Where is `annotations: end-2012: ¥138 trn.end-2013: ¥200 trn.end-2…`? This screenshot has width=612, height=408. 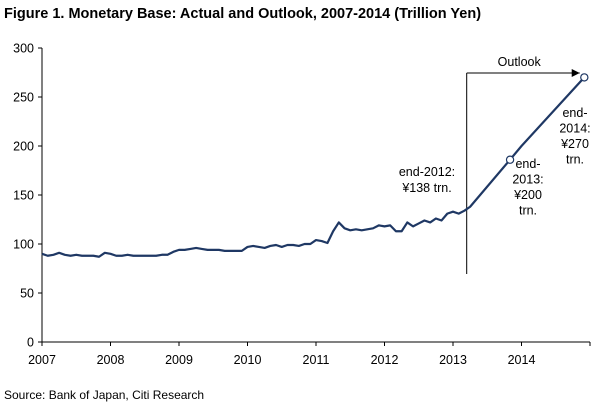
annotations: end-2012: ¥138 trn.end-2013: ¥200 trn.end-2… is located at coordinates (495, 162).